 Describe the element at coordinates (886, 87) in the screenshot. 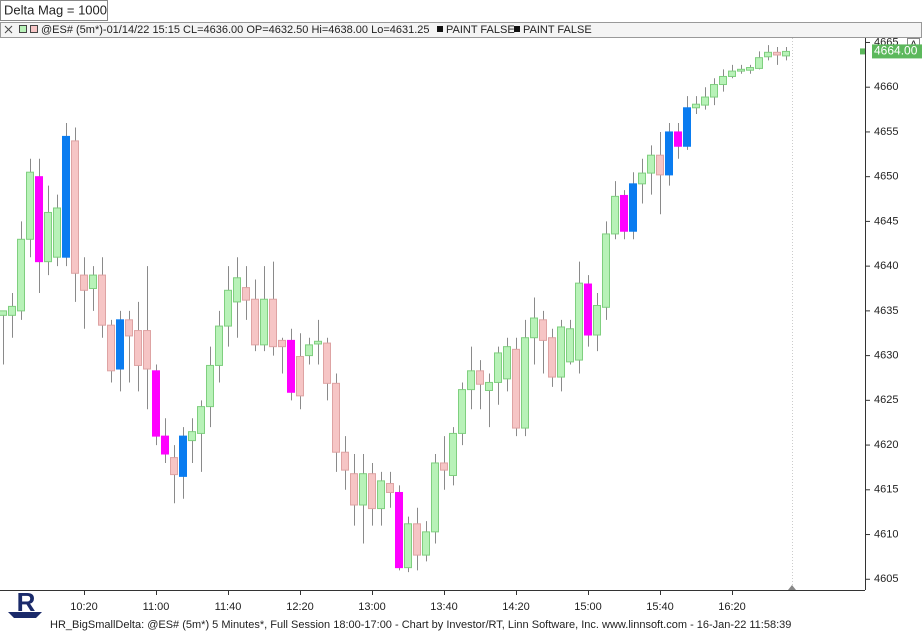

I see `y-tick-label: 4660` at that location.